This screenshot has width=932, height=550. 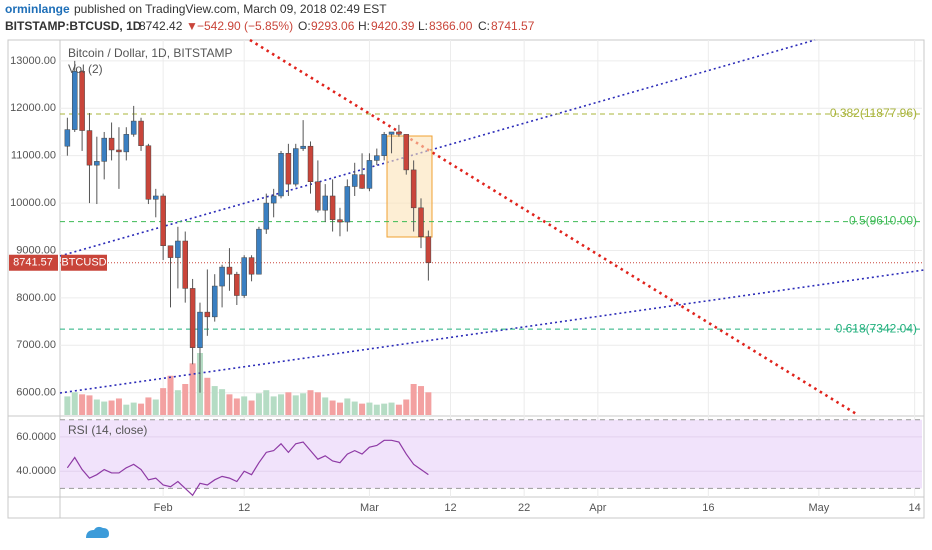 I want to click on y-tick-label: 6000.00, so click(x=36, y=393).